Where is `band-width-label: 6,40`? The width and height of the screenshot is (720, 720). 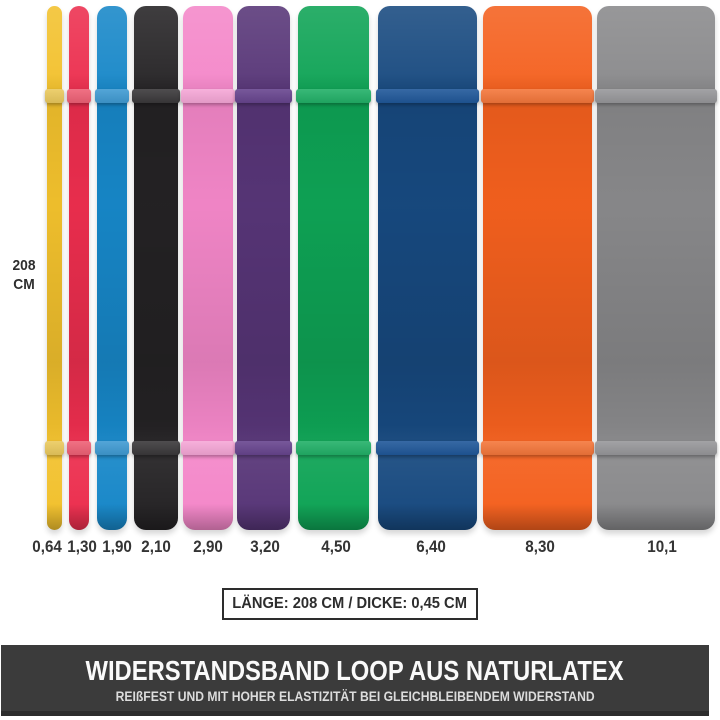
band-width-label: 6,40 is located at coordinates (431, 547).